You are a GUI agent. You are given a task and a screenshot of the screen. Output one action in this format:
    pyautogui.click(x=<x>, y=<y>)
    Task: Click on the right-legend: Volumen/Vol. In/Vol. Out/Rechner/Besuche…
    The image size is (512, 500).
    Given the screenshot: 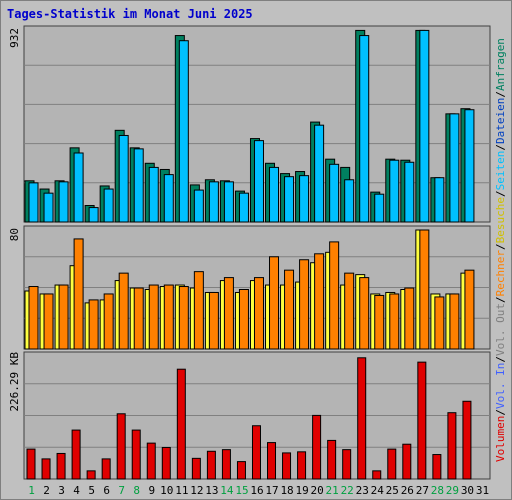 What is the action you would take?
    pyautogui.click(x=500, y=250)
    